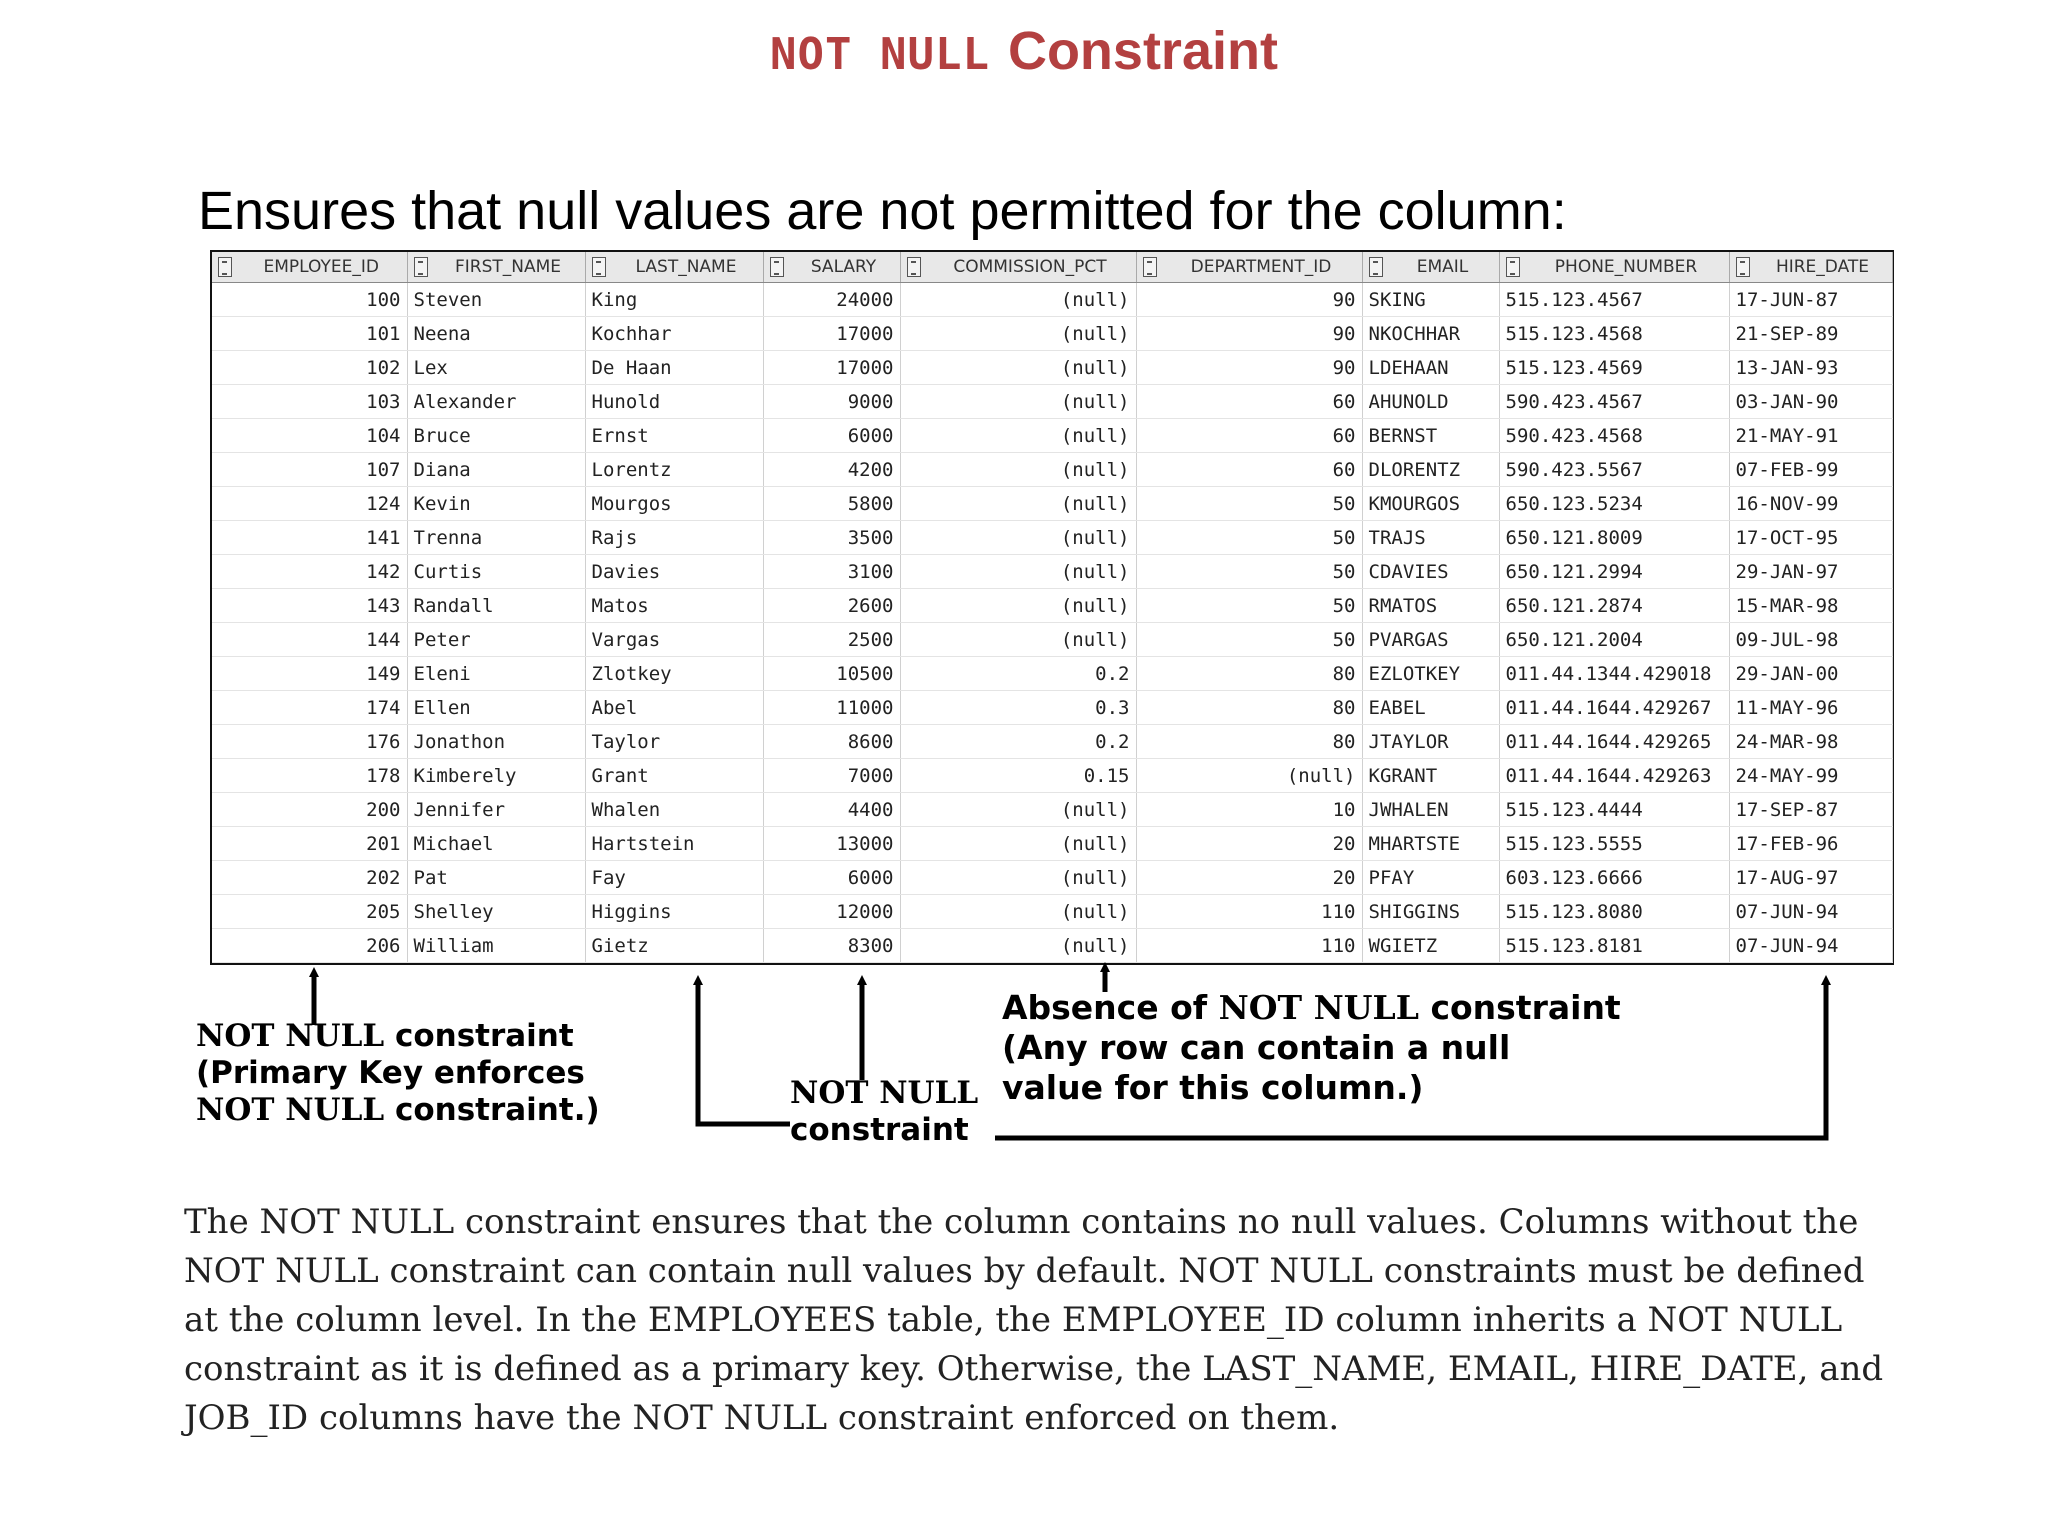 This screenshot has width=2048, height=1536. I want to click on table-cell: Jonathon, so click(496, 741).